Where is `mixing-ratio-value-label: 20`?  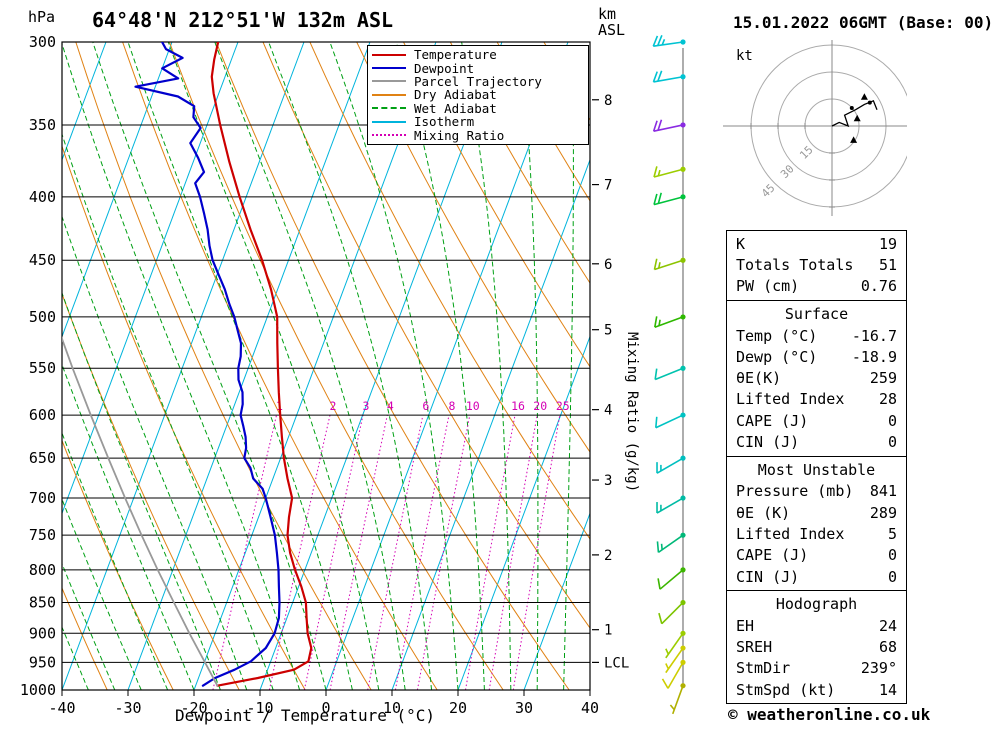
mixing-ratio-value-label: 20 is located at coordinates (540, 406).